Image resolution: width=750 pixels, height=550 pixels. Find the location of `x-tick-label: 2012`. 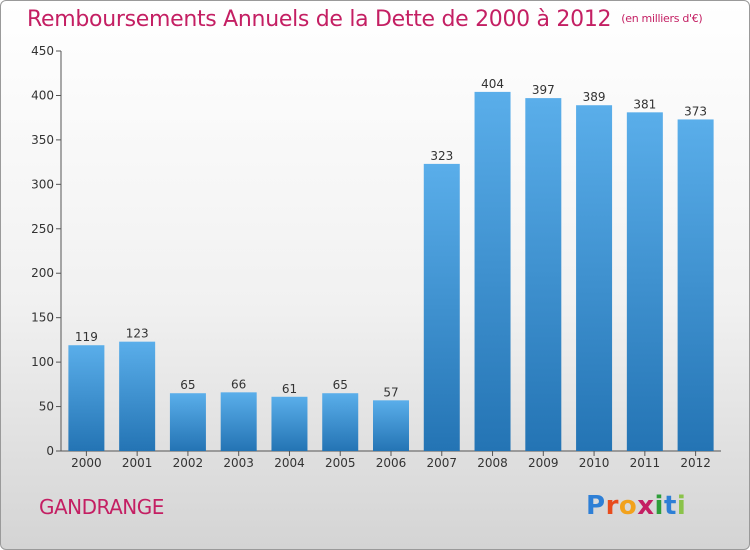

x-tick-label: 2012 is located at coordinates (695, 463).